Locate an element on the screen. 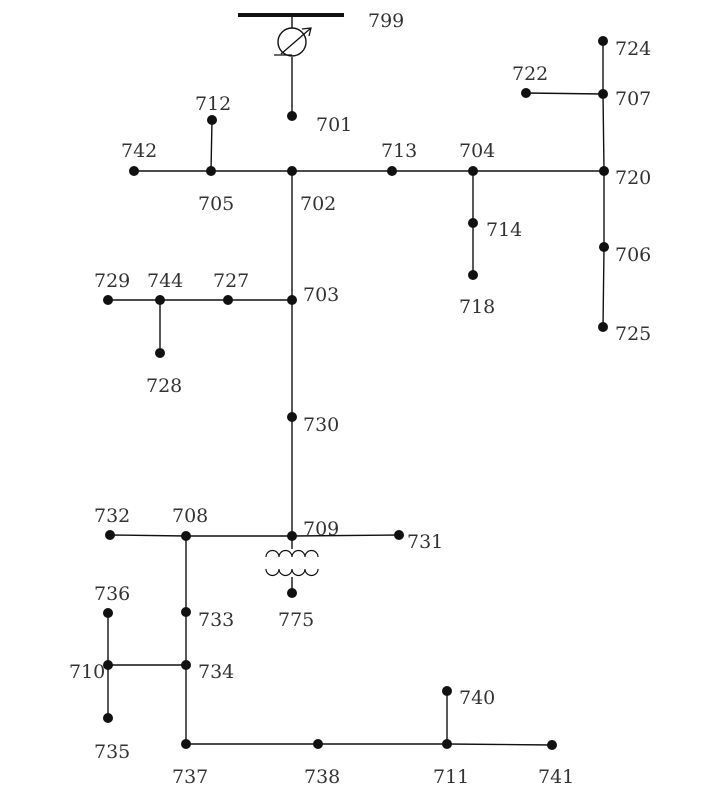 This screenshot has width=705, height=799. label-799: 799 is located at coordinates (386, 21).